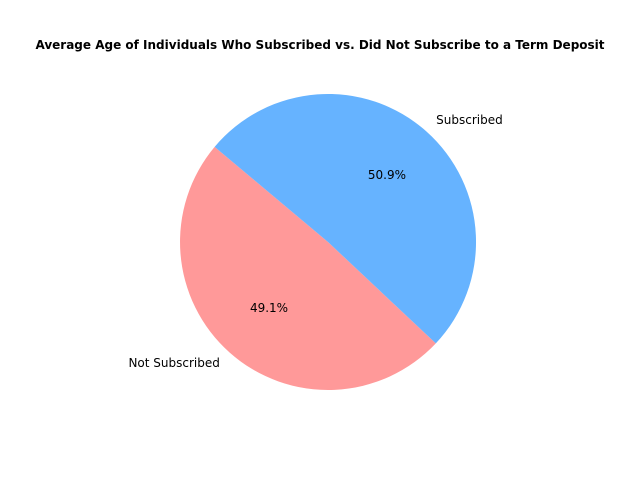  I want to click on slice-label: Subscribed, so click(469, 120).